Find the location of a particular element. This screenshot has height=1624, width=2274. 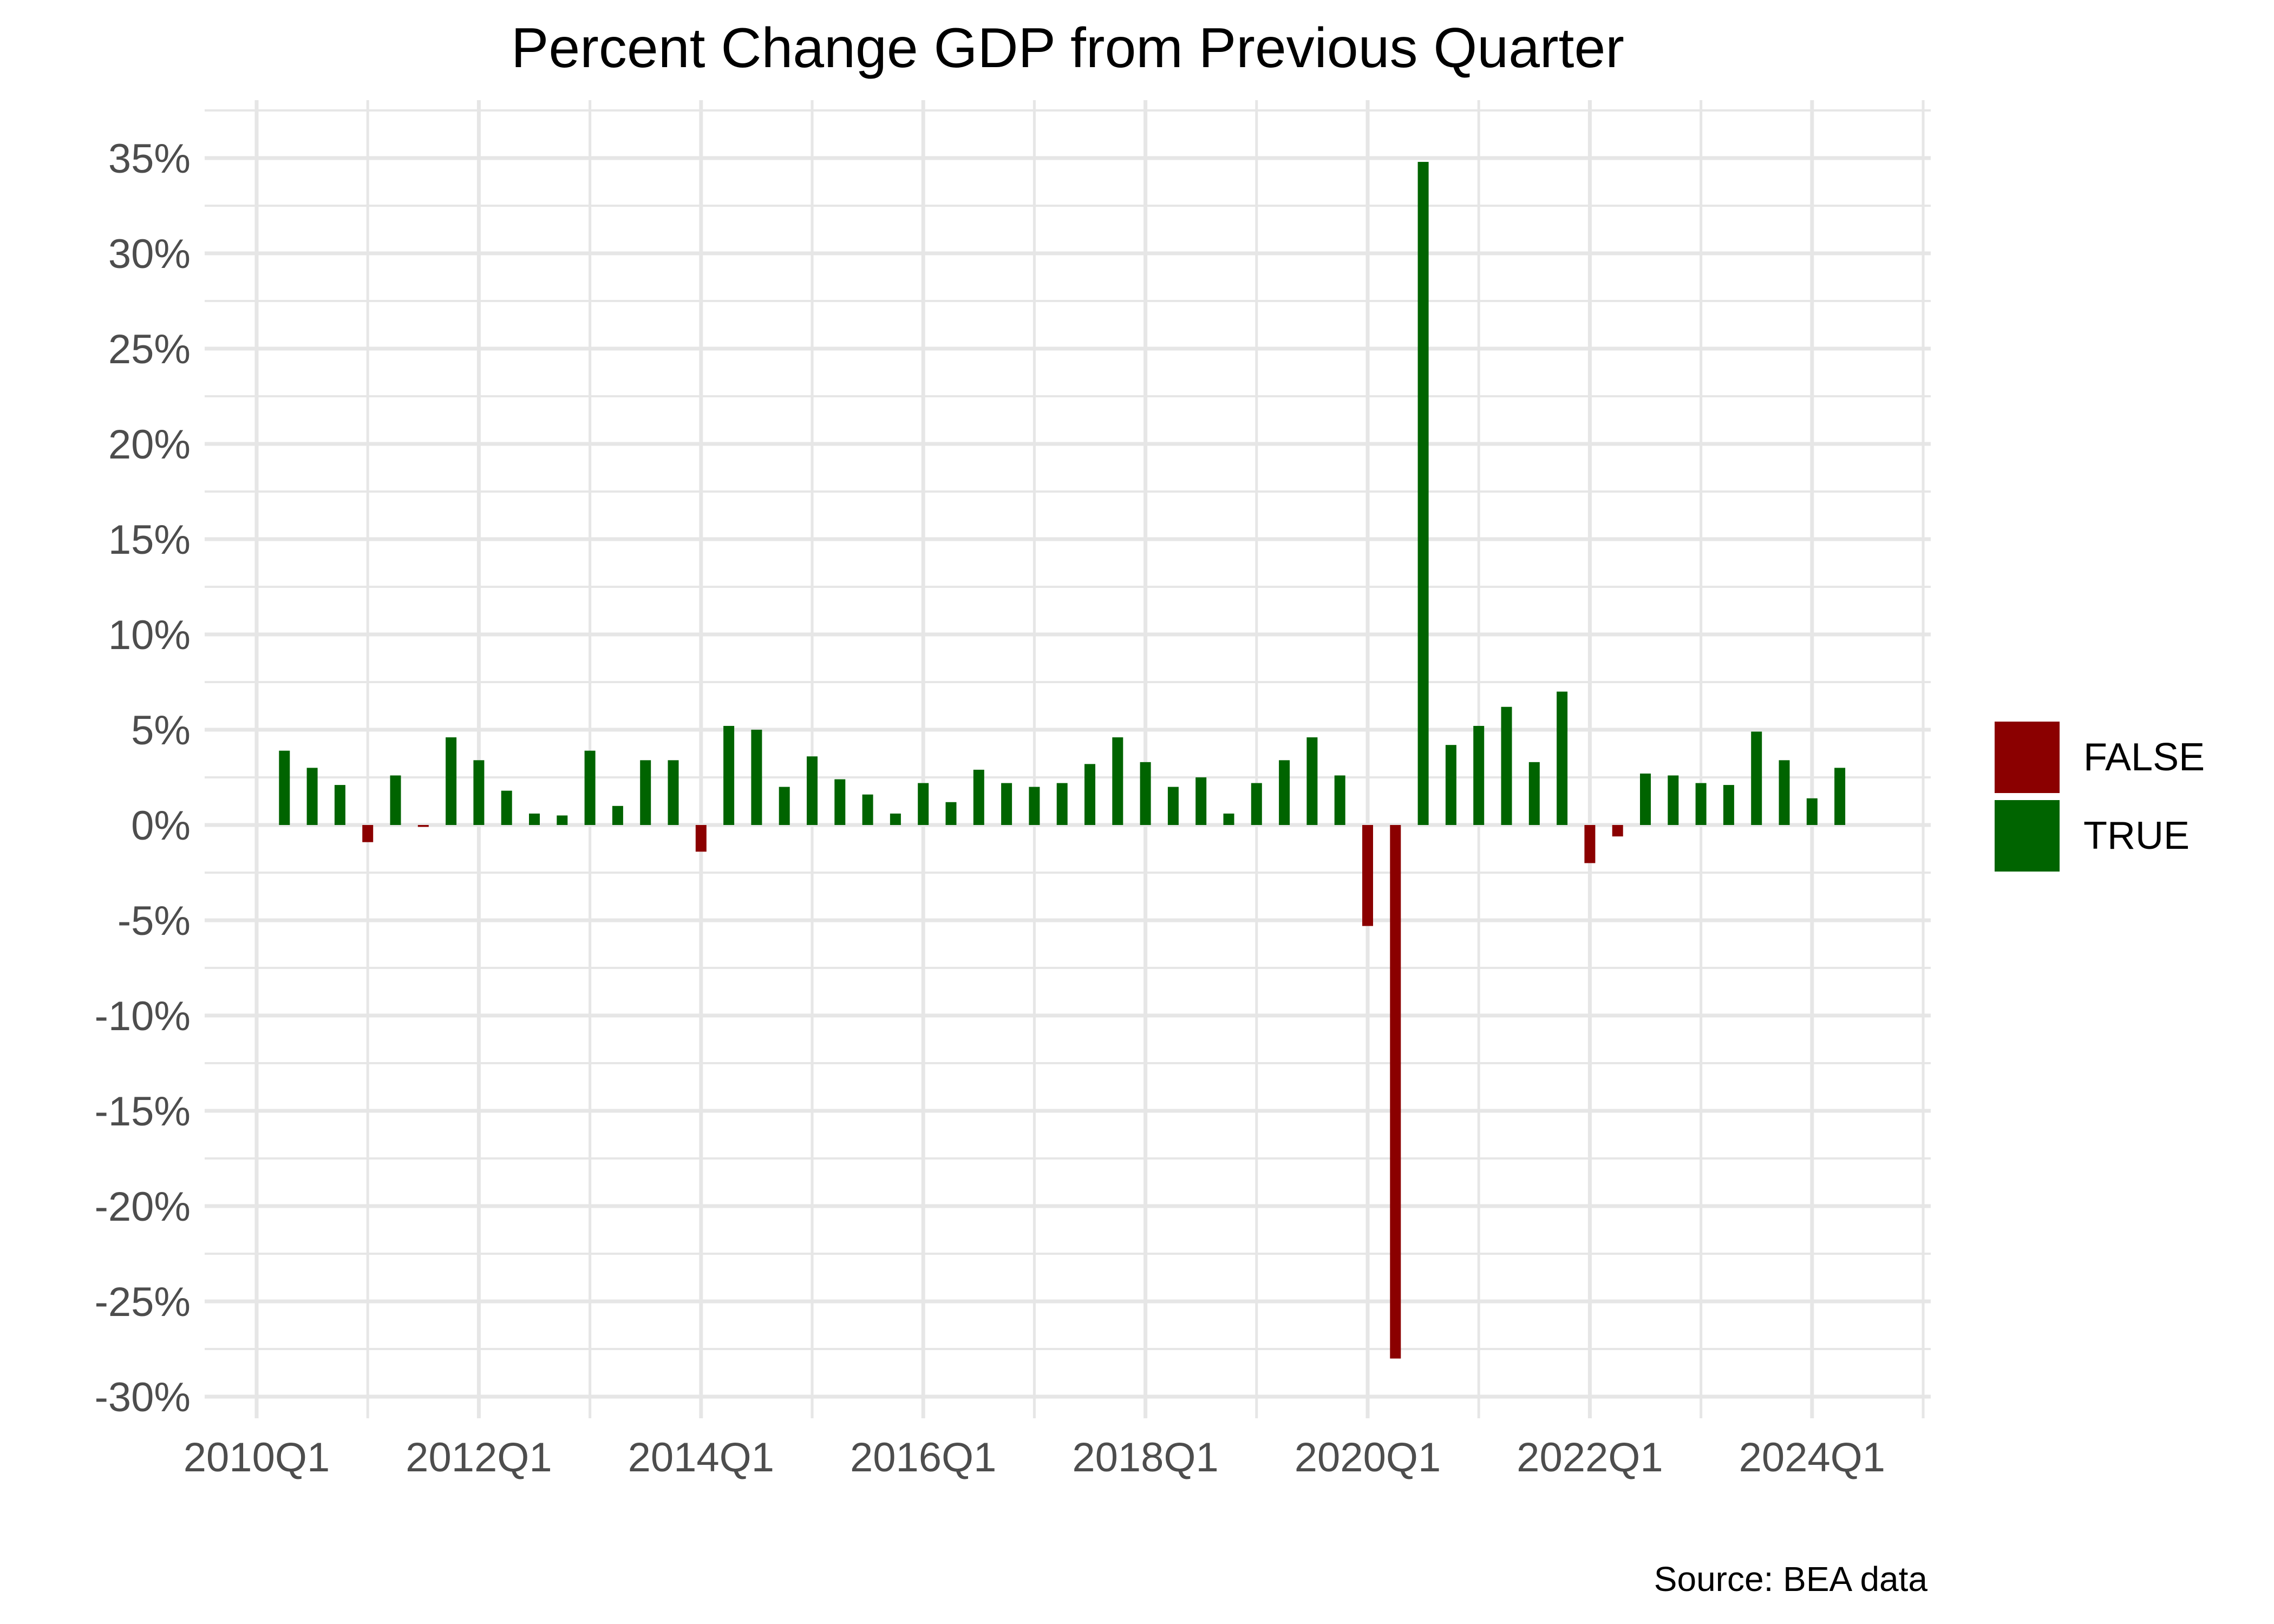

bar-2016Q1 is located at coordinates (924, 804).